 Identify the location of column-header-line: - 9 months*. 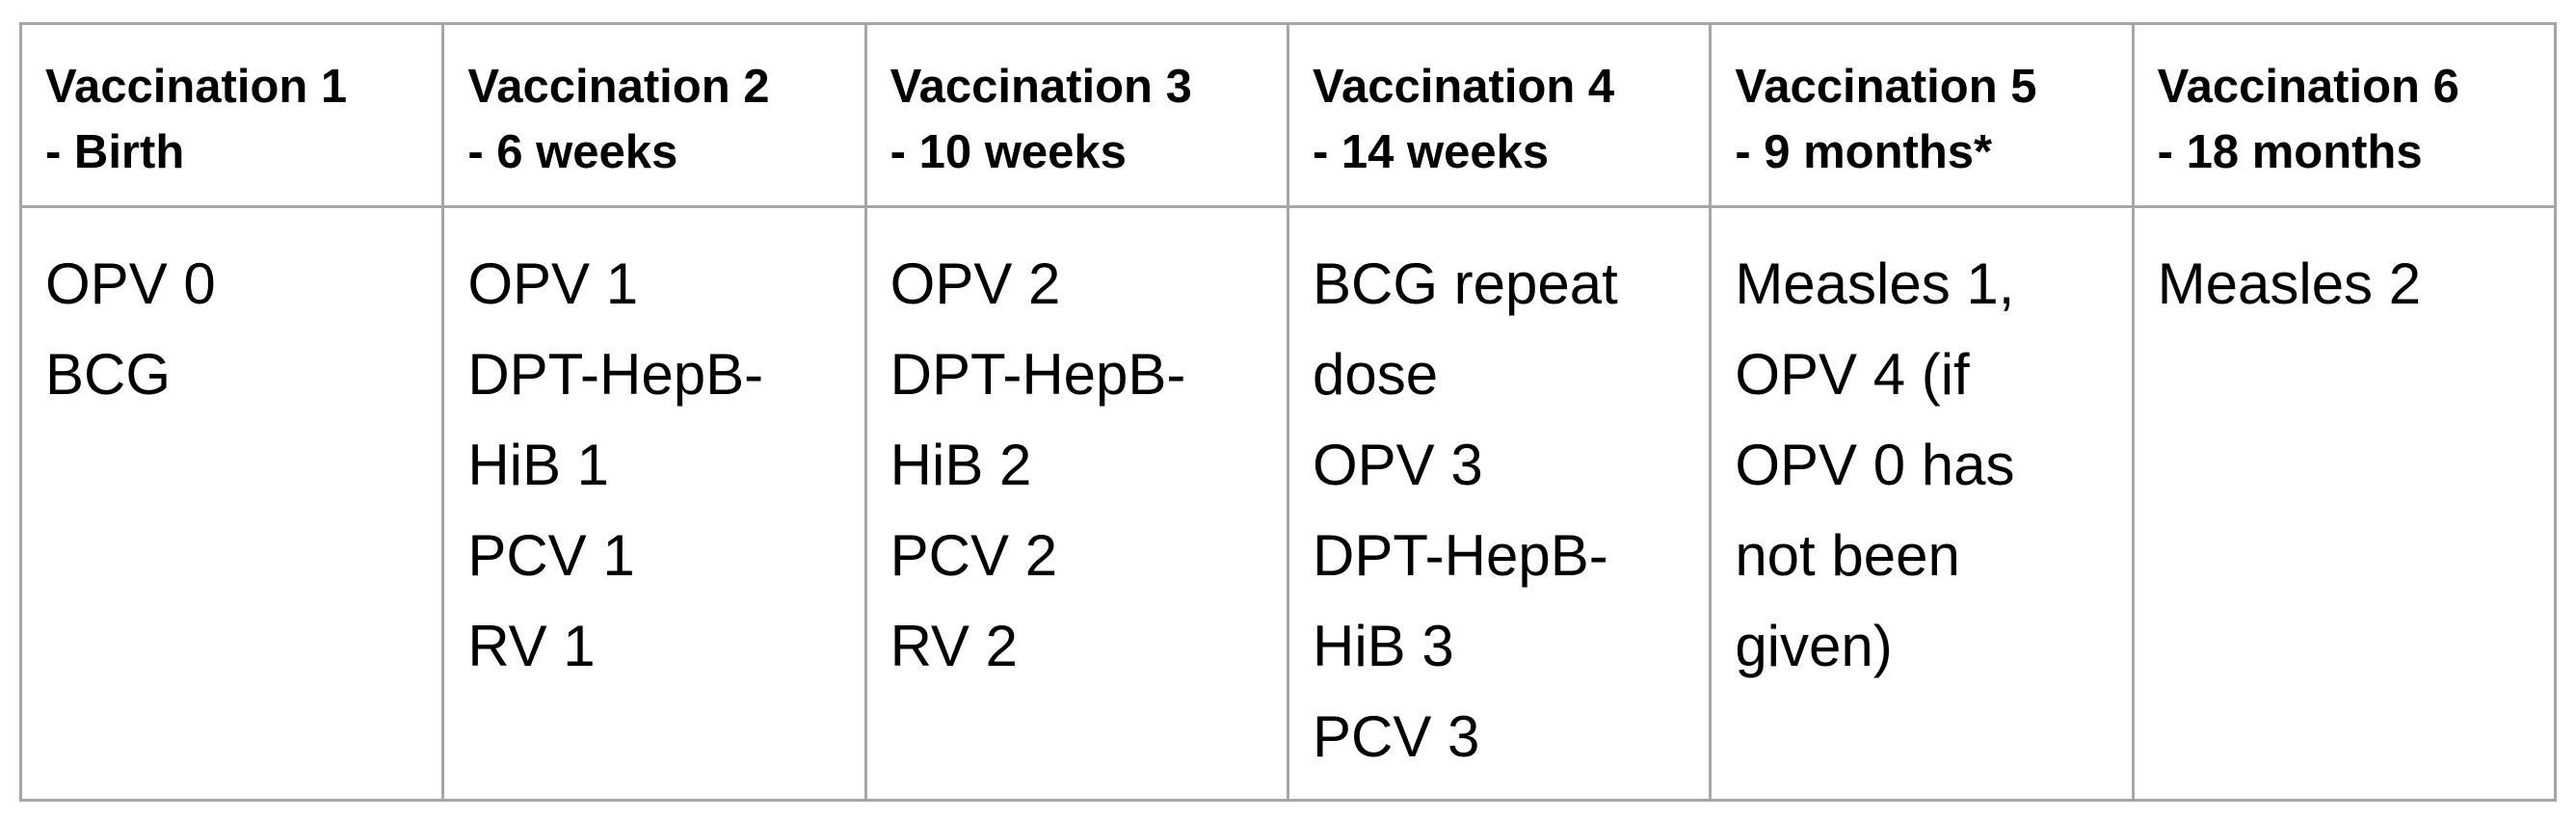
(1864, 152).